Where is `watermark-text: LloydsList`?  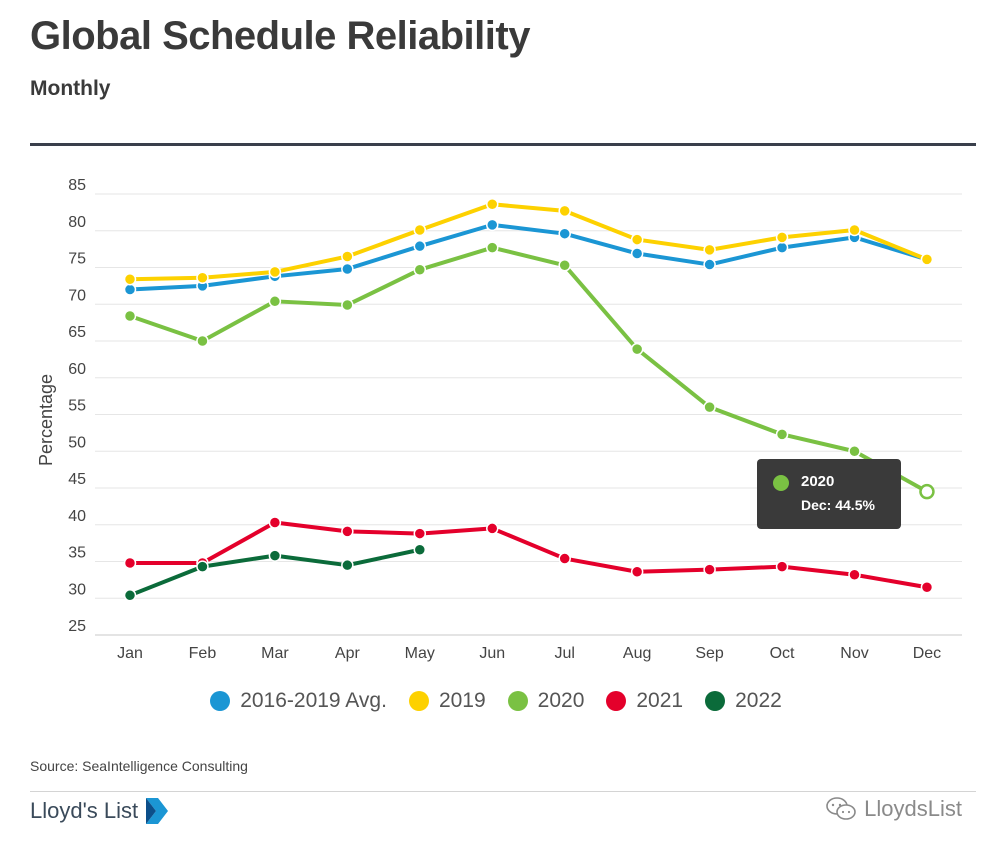
watermark-text: LloydsList is located at coordinates (913, 808).